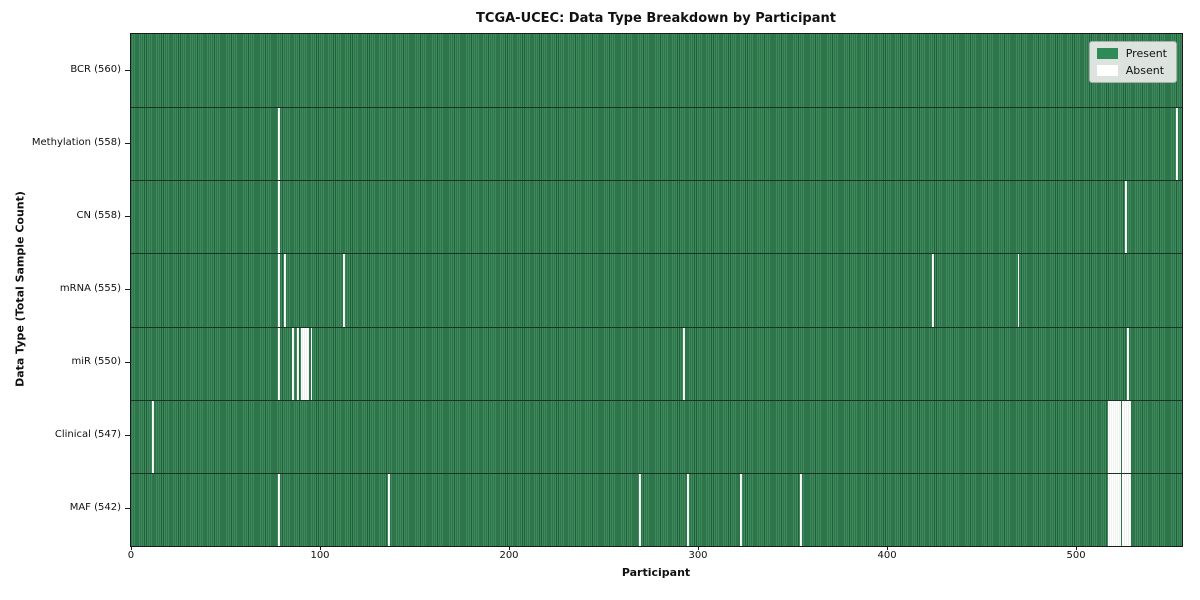 Image resolution: width=1200 pixels, height=600 pixels. What do you see at coordinates (95, 69) in the screenshot?
I see `y-tick-label-bcr: BCR (560)` at bounding box center [95, 69].